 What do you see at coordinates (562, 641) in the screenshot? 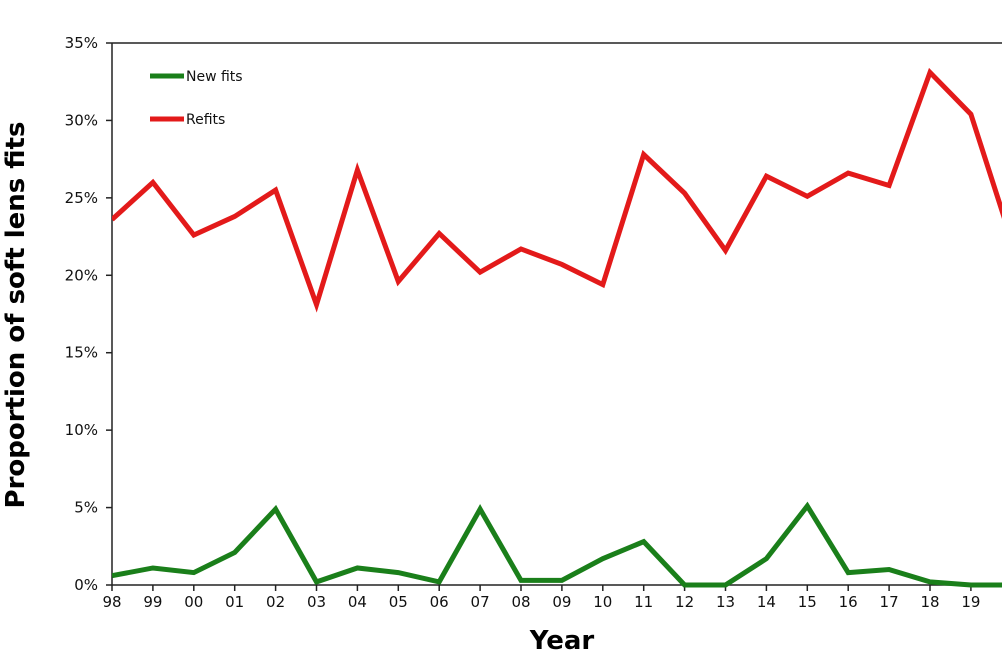
I see `x-axis-title: Year` at bounding box center [562, 641].